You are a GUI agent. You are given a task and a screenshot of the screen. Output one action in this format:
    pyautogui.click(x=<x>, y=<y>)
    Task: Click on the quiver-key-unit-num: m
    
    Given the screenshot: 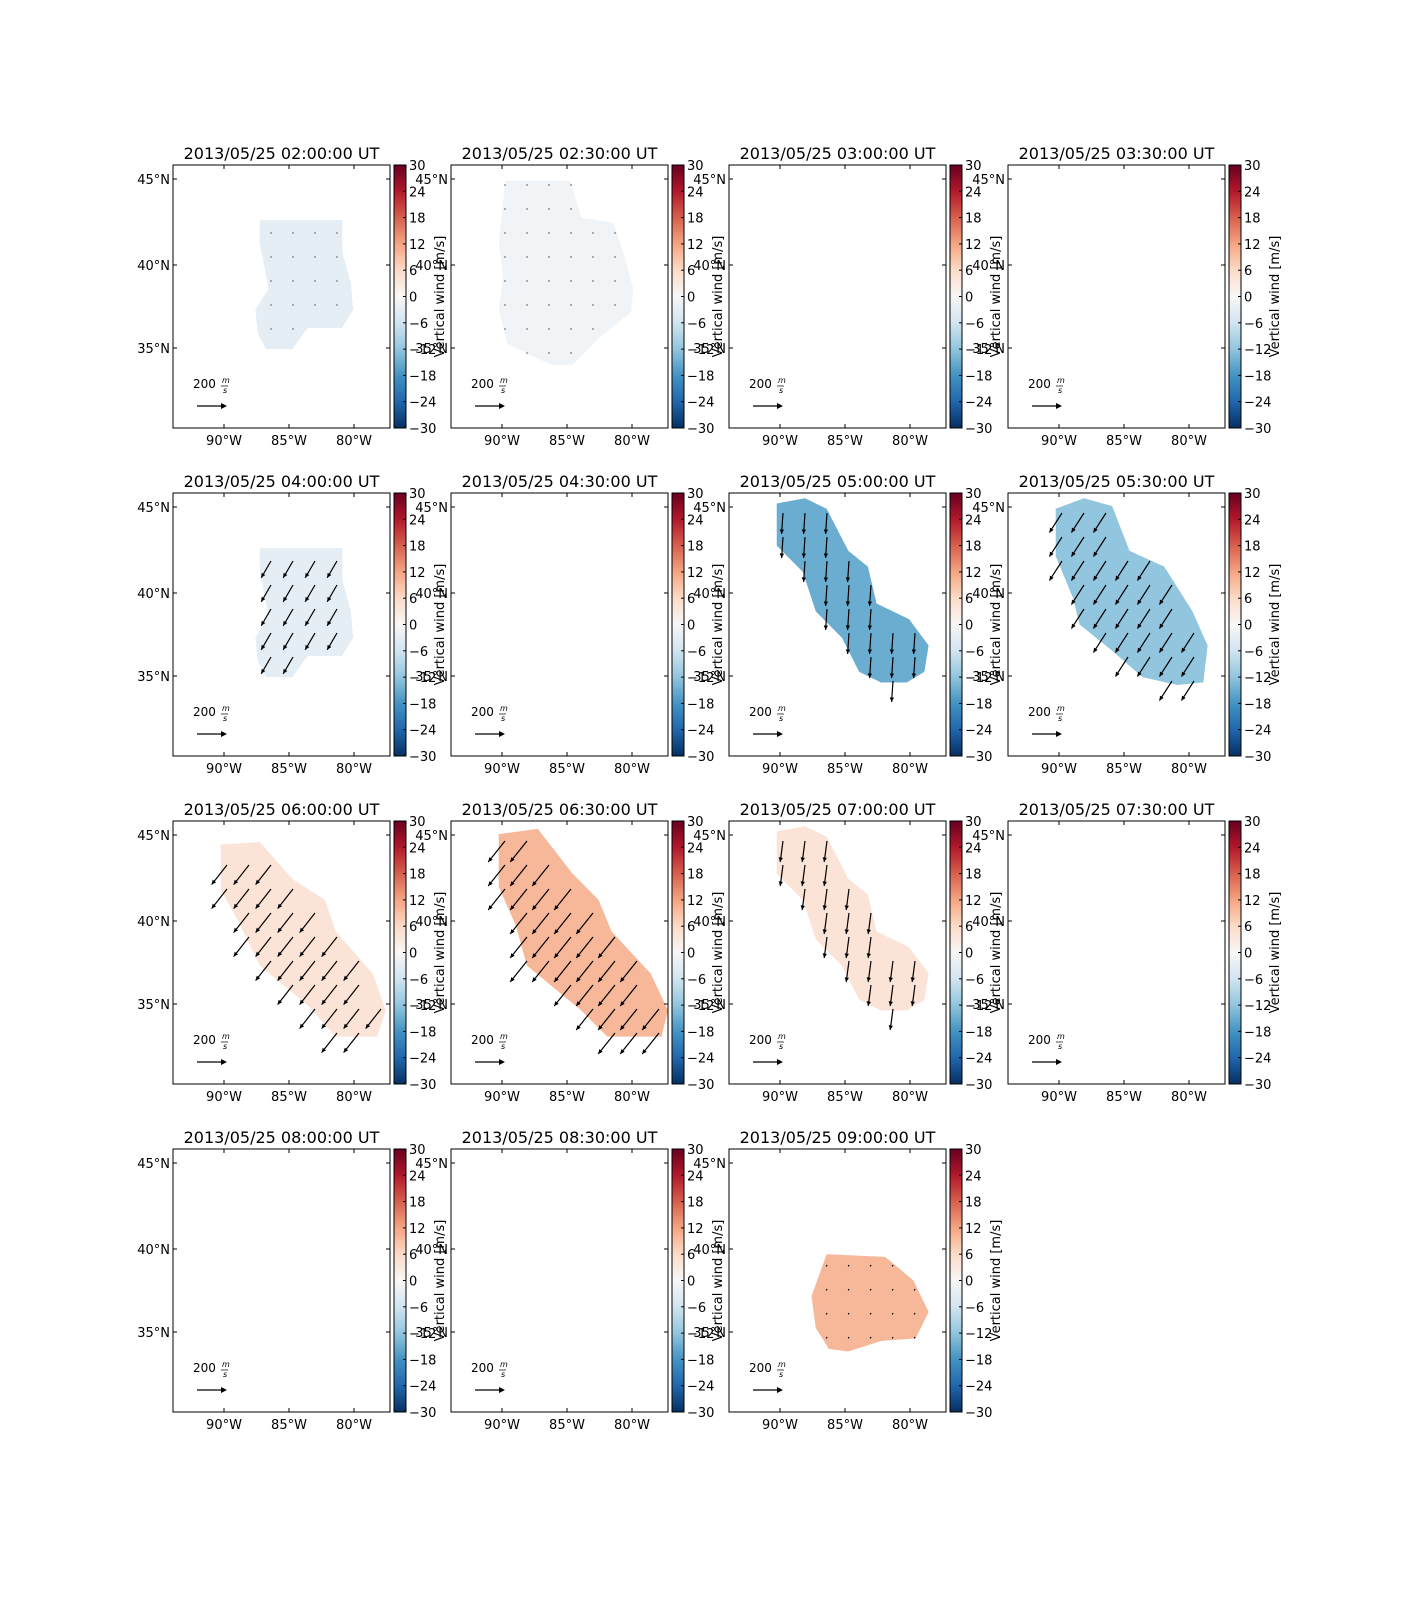 What is the action you would take?
    pyautogui.click(x=782, y=380)
    